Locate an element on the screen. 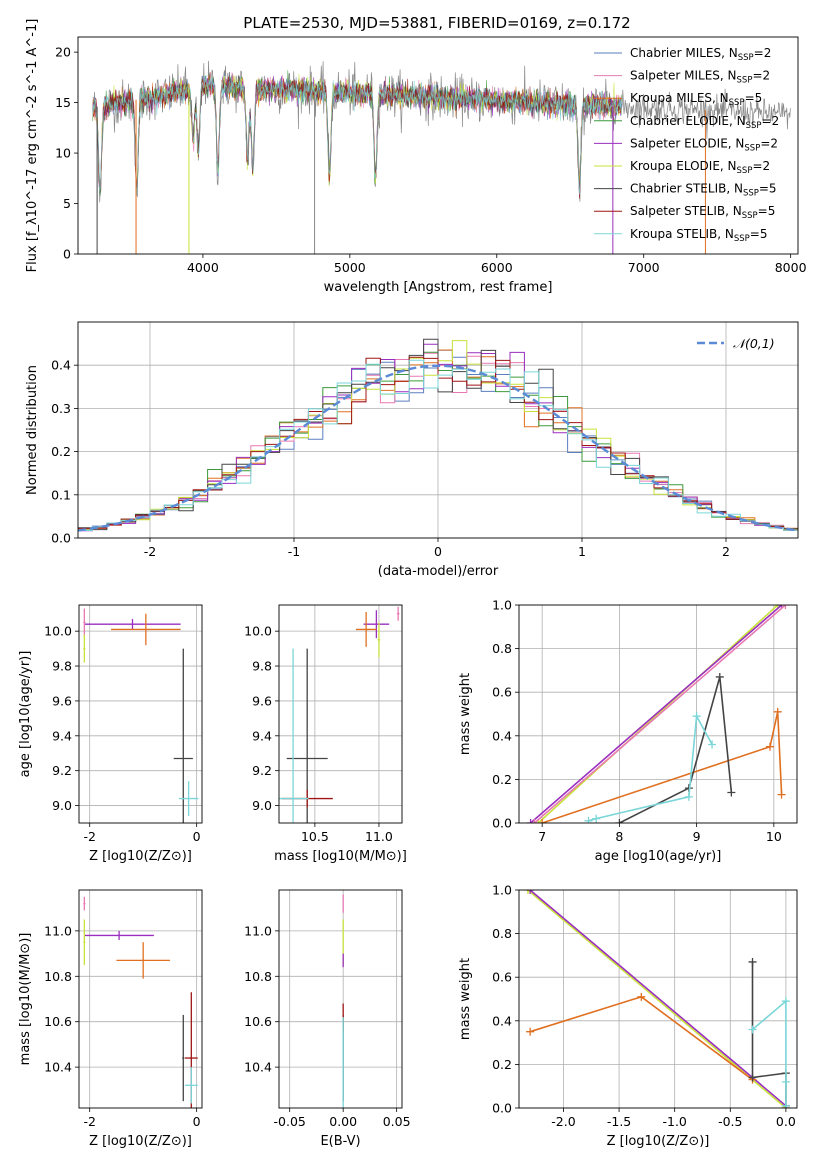 The image size is (819, 1170). y-tick-label: 9.6 is located at coordinates (262, 700).